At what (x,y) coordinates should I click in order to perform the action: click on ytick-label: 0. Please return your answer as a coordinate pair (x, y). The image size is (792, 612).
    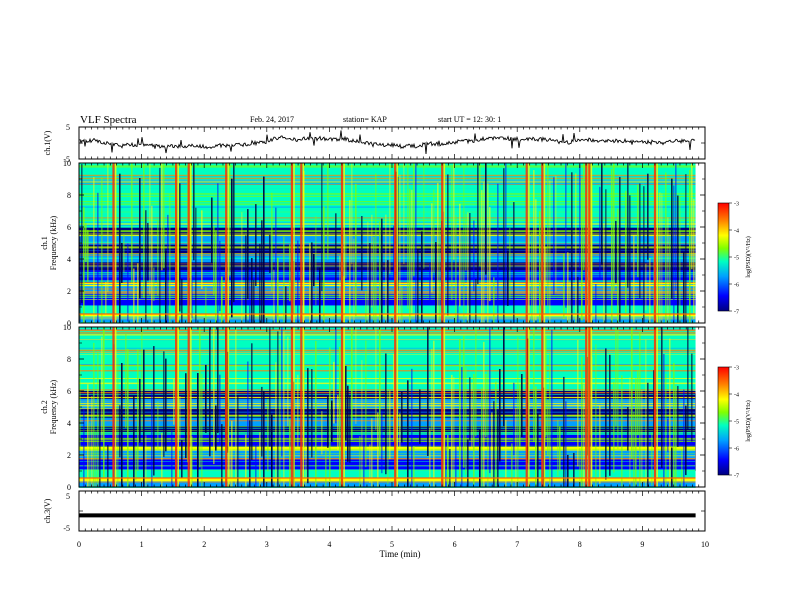
    Looking at the image, I should click on (69, 323).